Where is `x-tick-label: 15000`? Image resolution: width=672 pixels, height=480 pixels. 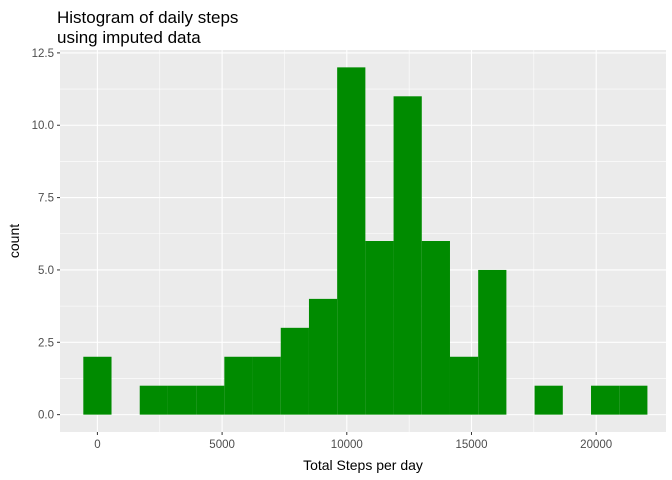 x-tick-label: 15000 is located at coordinates (471, 445).